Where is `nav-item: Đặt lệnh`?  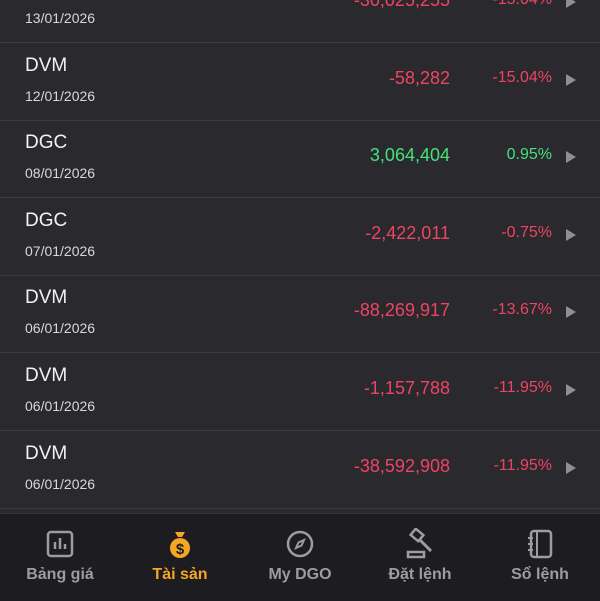
nav-item: Đặt lệnh is located at coordinates (420, 557).